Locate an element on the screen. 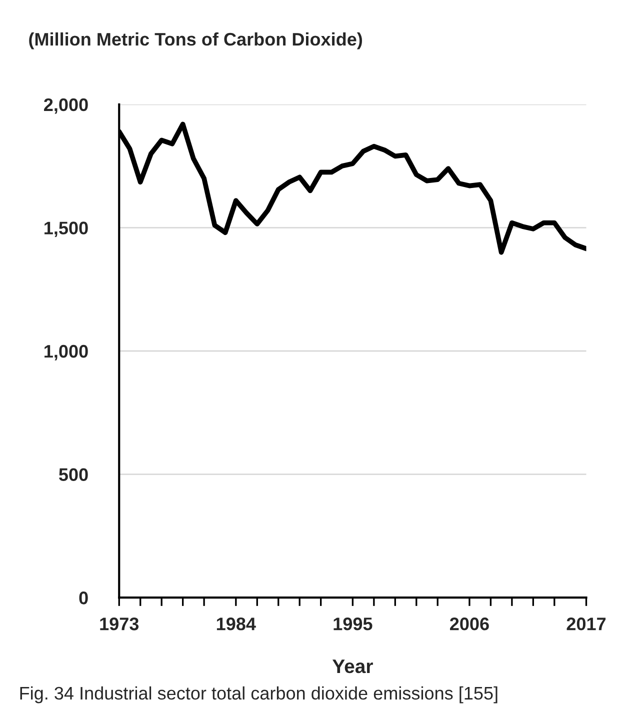 The width and height of the screenshot is (627, 720). x-tick-label: 2006 is located at coordinates (469, 624).